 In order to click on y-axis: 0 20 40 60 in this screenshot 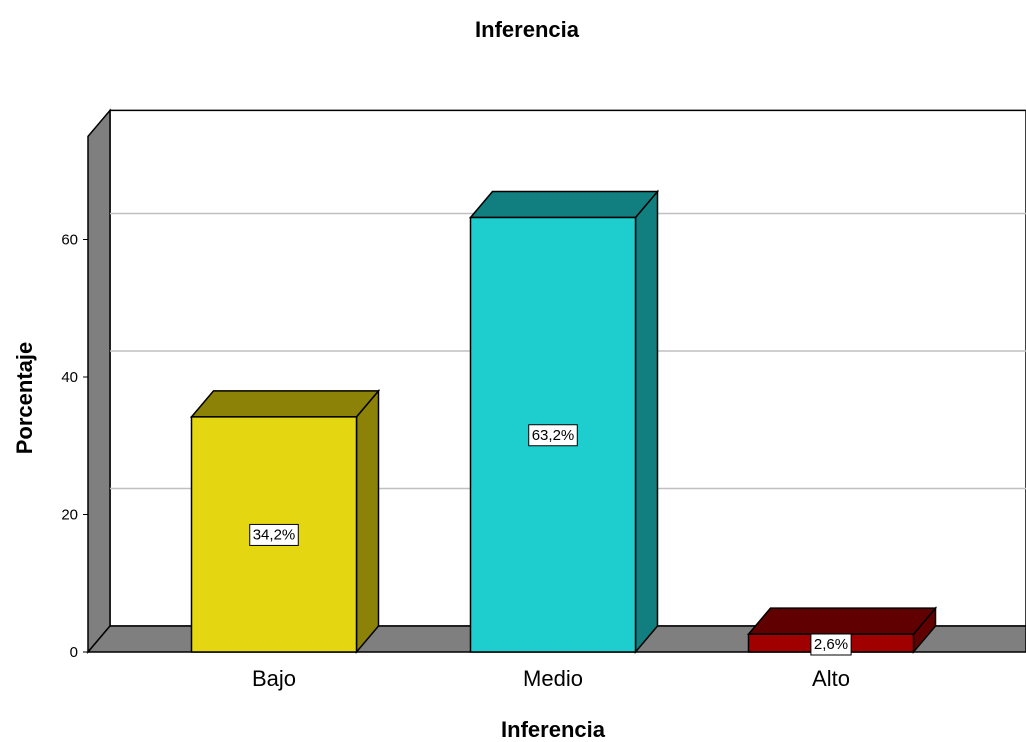, I will do `click(74, 446)`.